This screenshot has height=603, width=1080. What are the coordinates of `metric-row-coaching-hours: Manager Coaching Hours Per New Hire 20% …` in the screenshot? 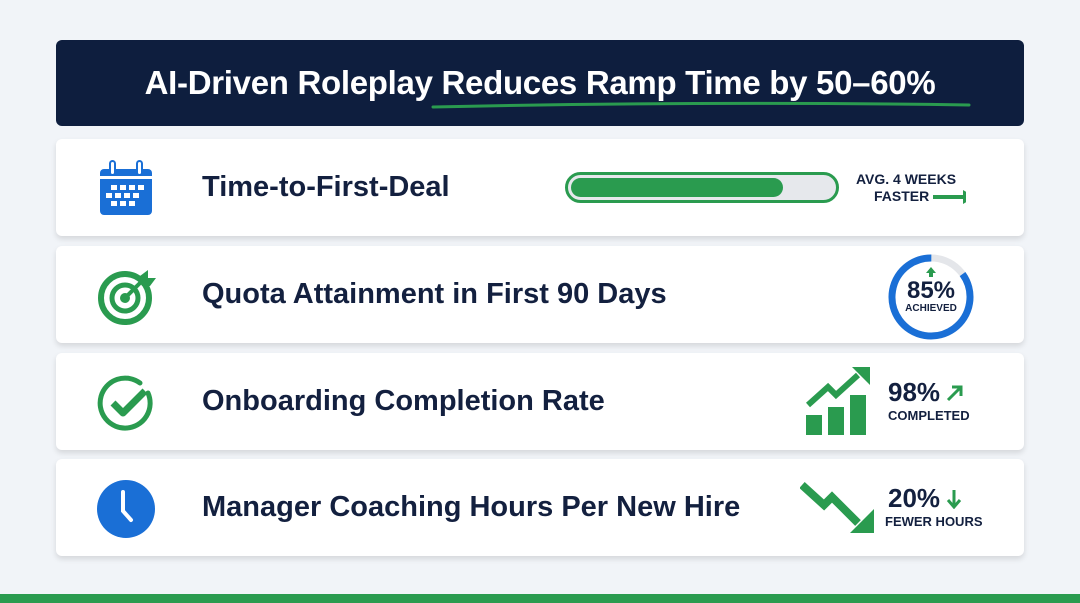 It's located at (540, 507).